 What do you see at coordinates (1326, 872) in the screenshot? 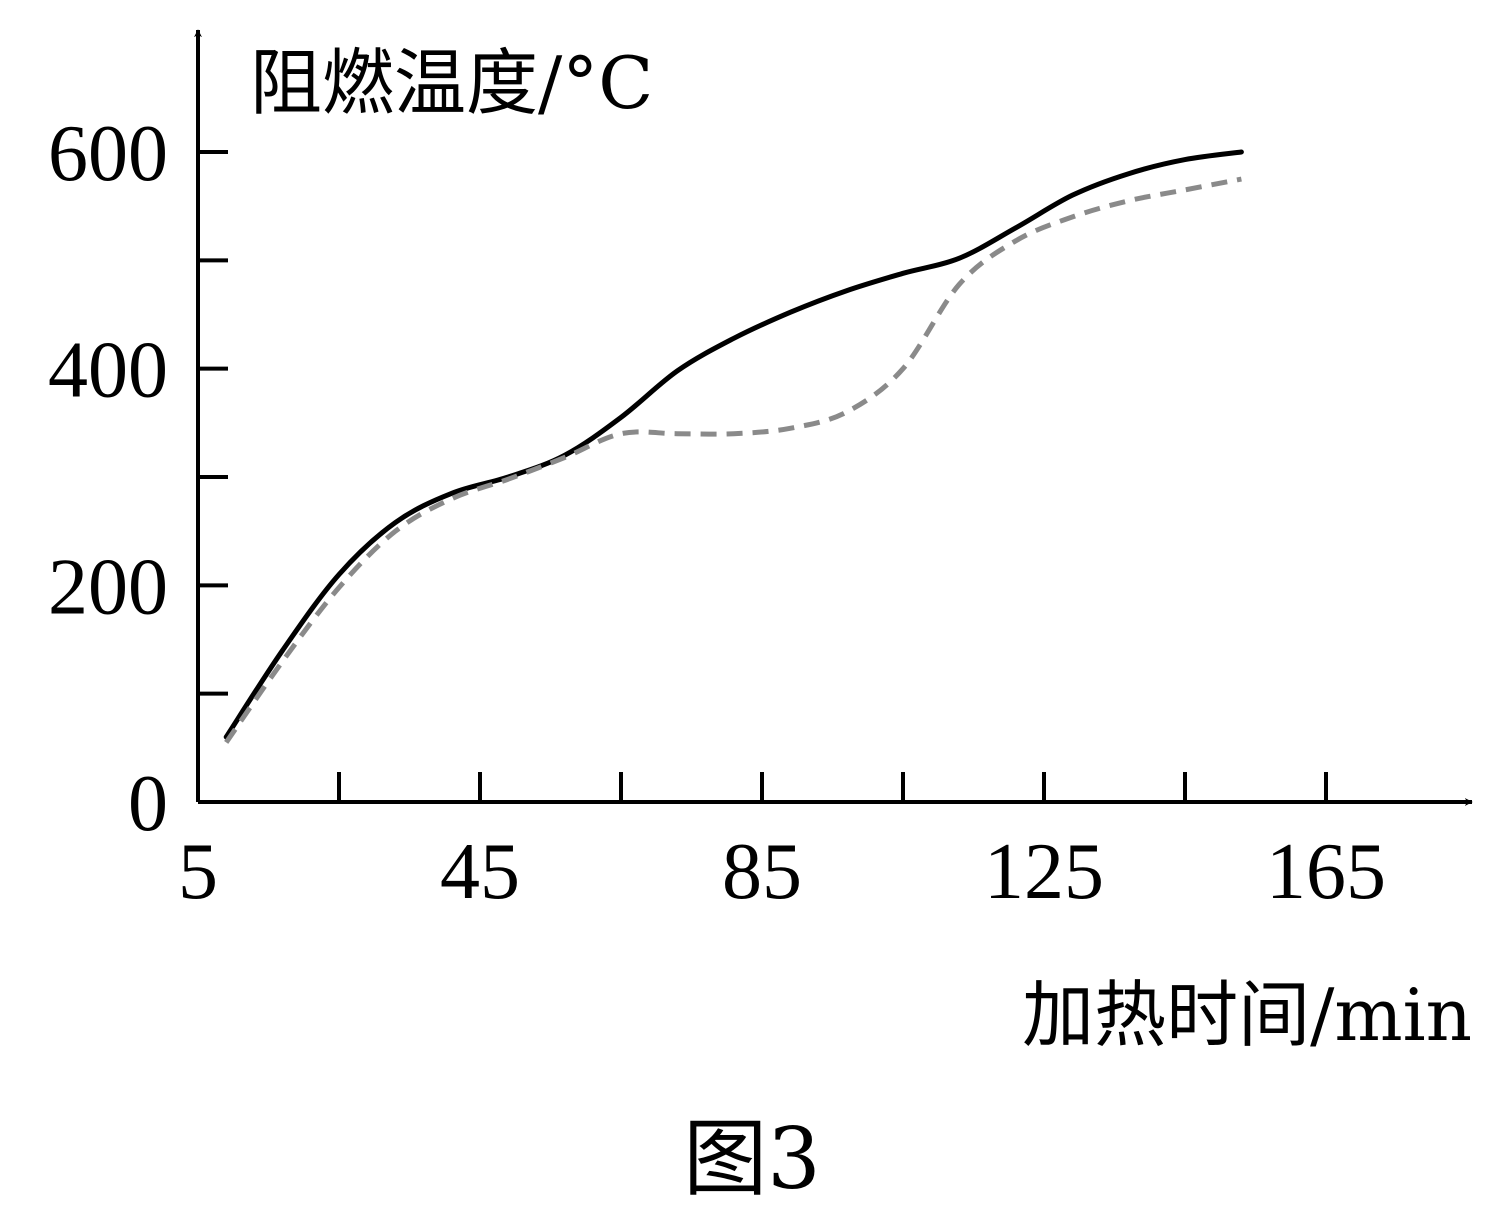
I see `x-tick-label-165: 165` at bounding box center [1326, 872].